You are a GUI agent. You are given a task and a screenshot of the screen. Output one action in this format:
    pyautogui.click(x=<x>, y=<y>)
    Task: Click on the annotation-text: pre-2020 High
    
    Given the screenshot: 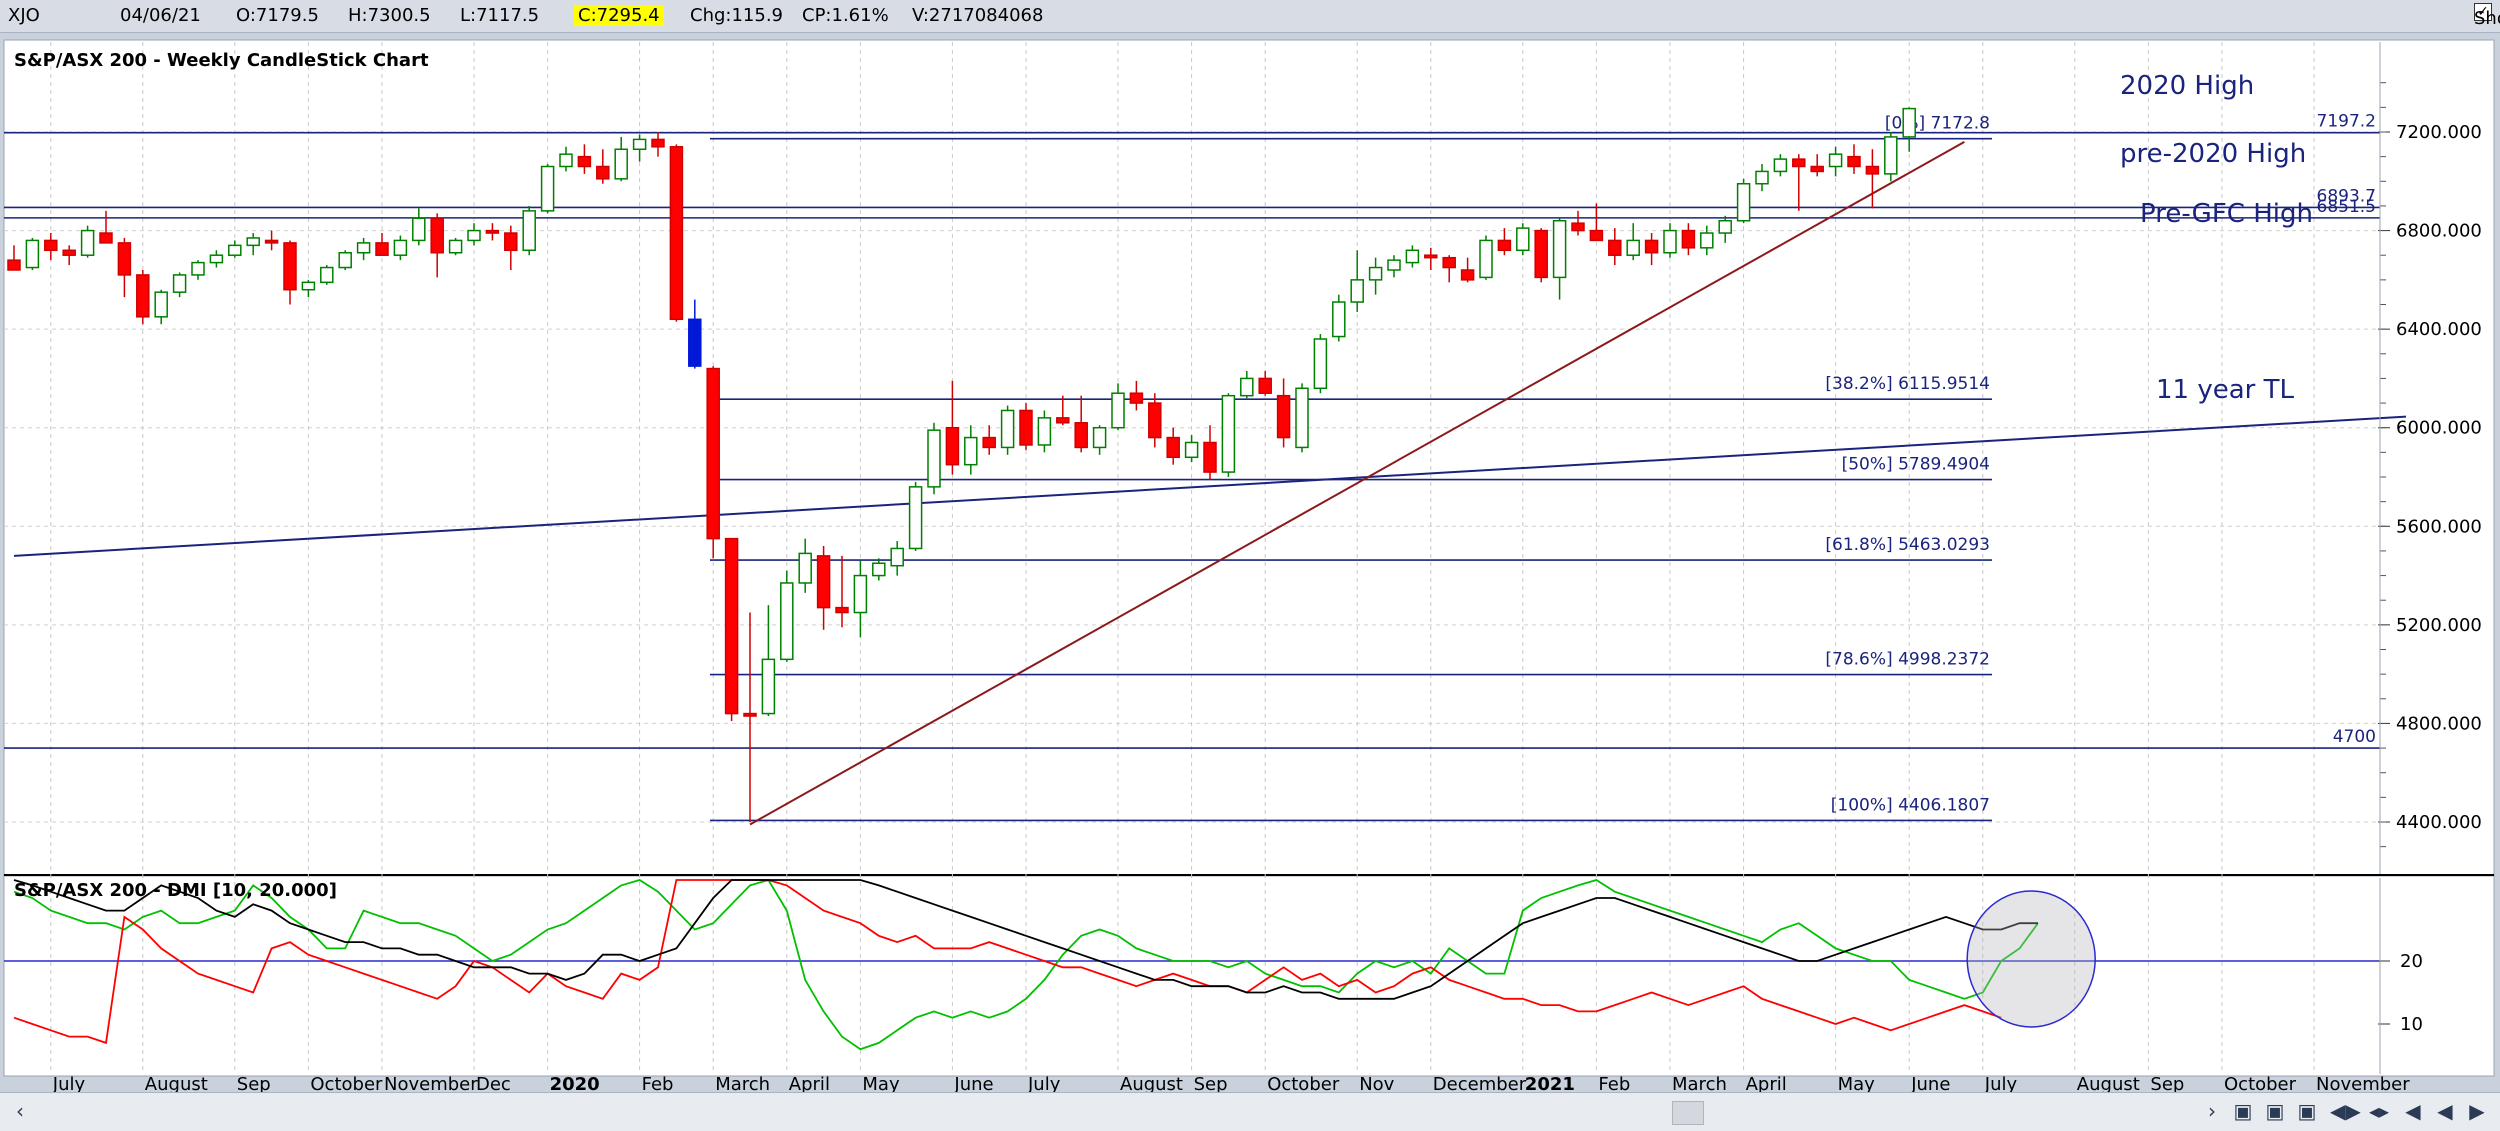 What is the action you would take?
    pyautogui.click(x=2213, y=154)
    